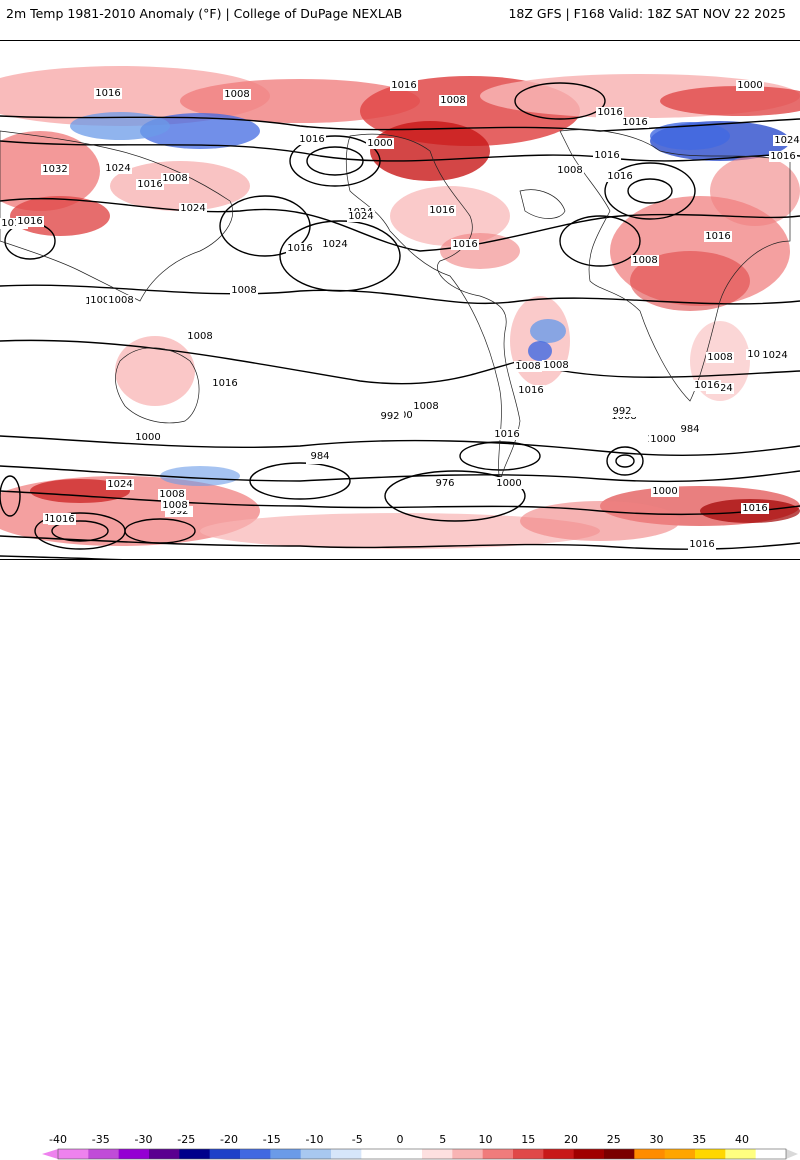 The height and width of the screenshot is (1160, 800). I want to click on isobar-label: 976, so click(444, 483).